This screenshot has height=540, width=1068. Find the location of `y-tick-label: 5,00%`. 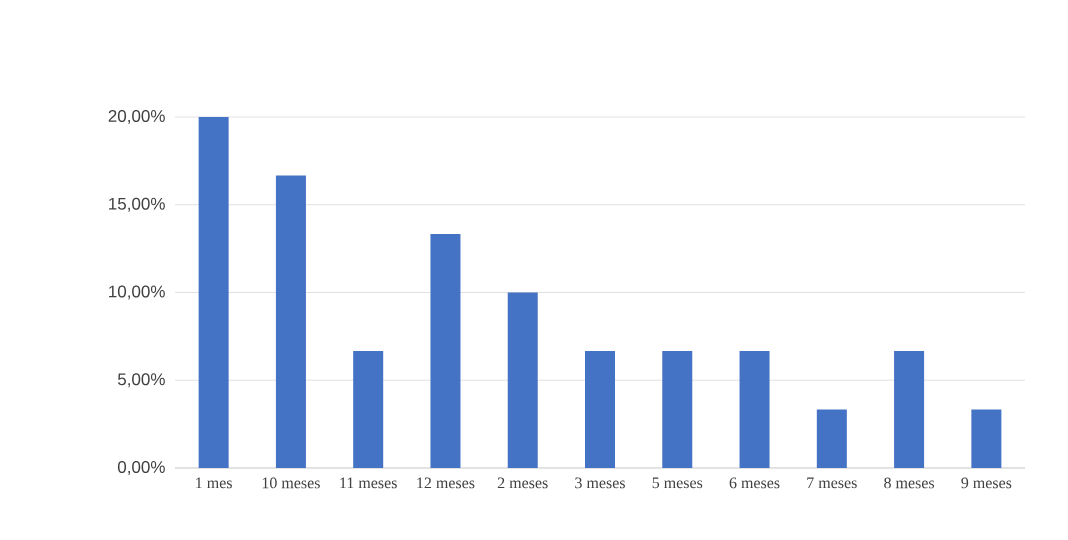

y-tick-label: 5,00% is located at coordinates (141, 380).